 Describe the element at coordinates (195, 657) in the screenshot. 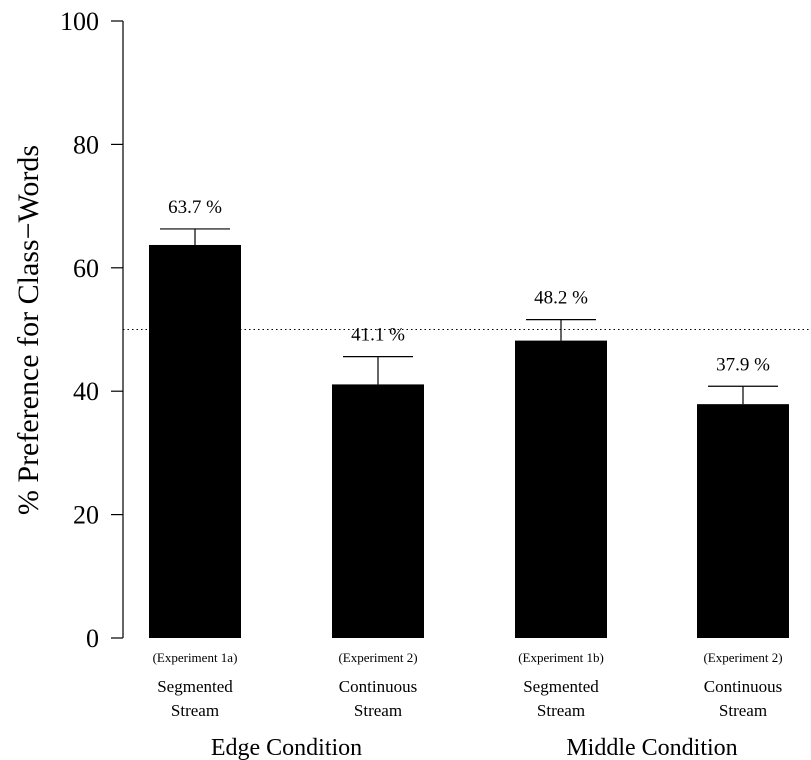

I see `experiment-label: (Experiment 1a)` at that location.